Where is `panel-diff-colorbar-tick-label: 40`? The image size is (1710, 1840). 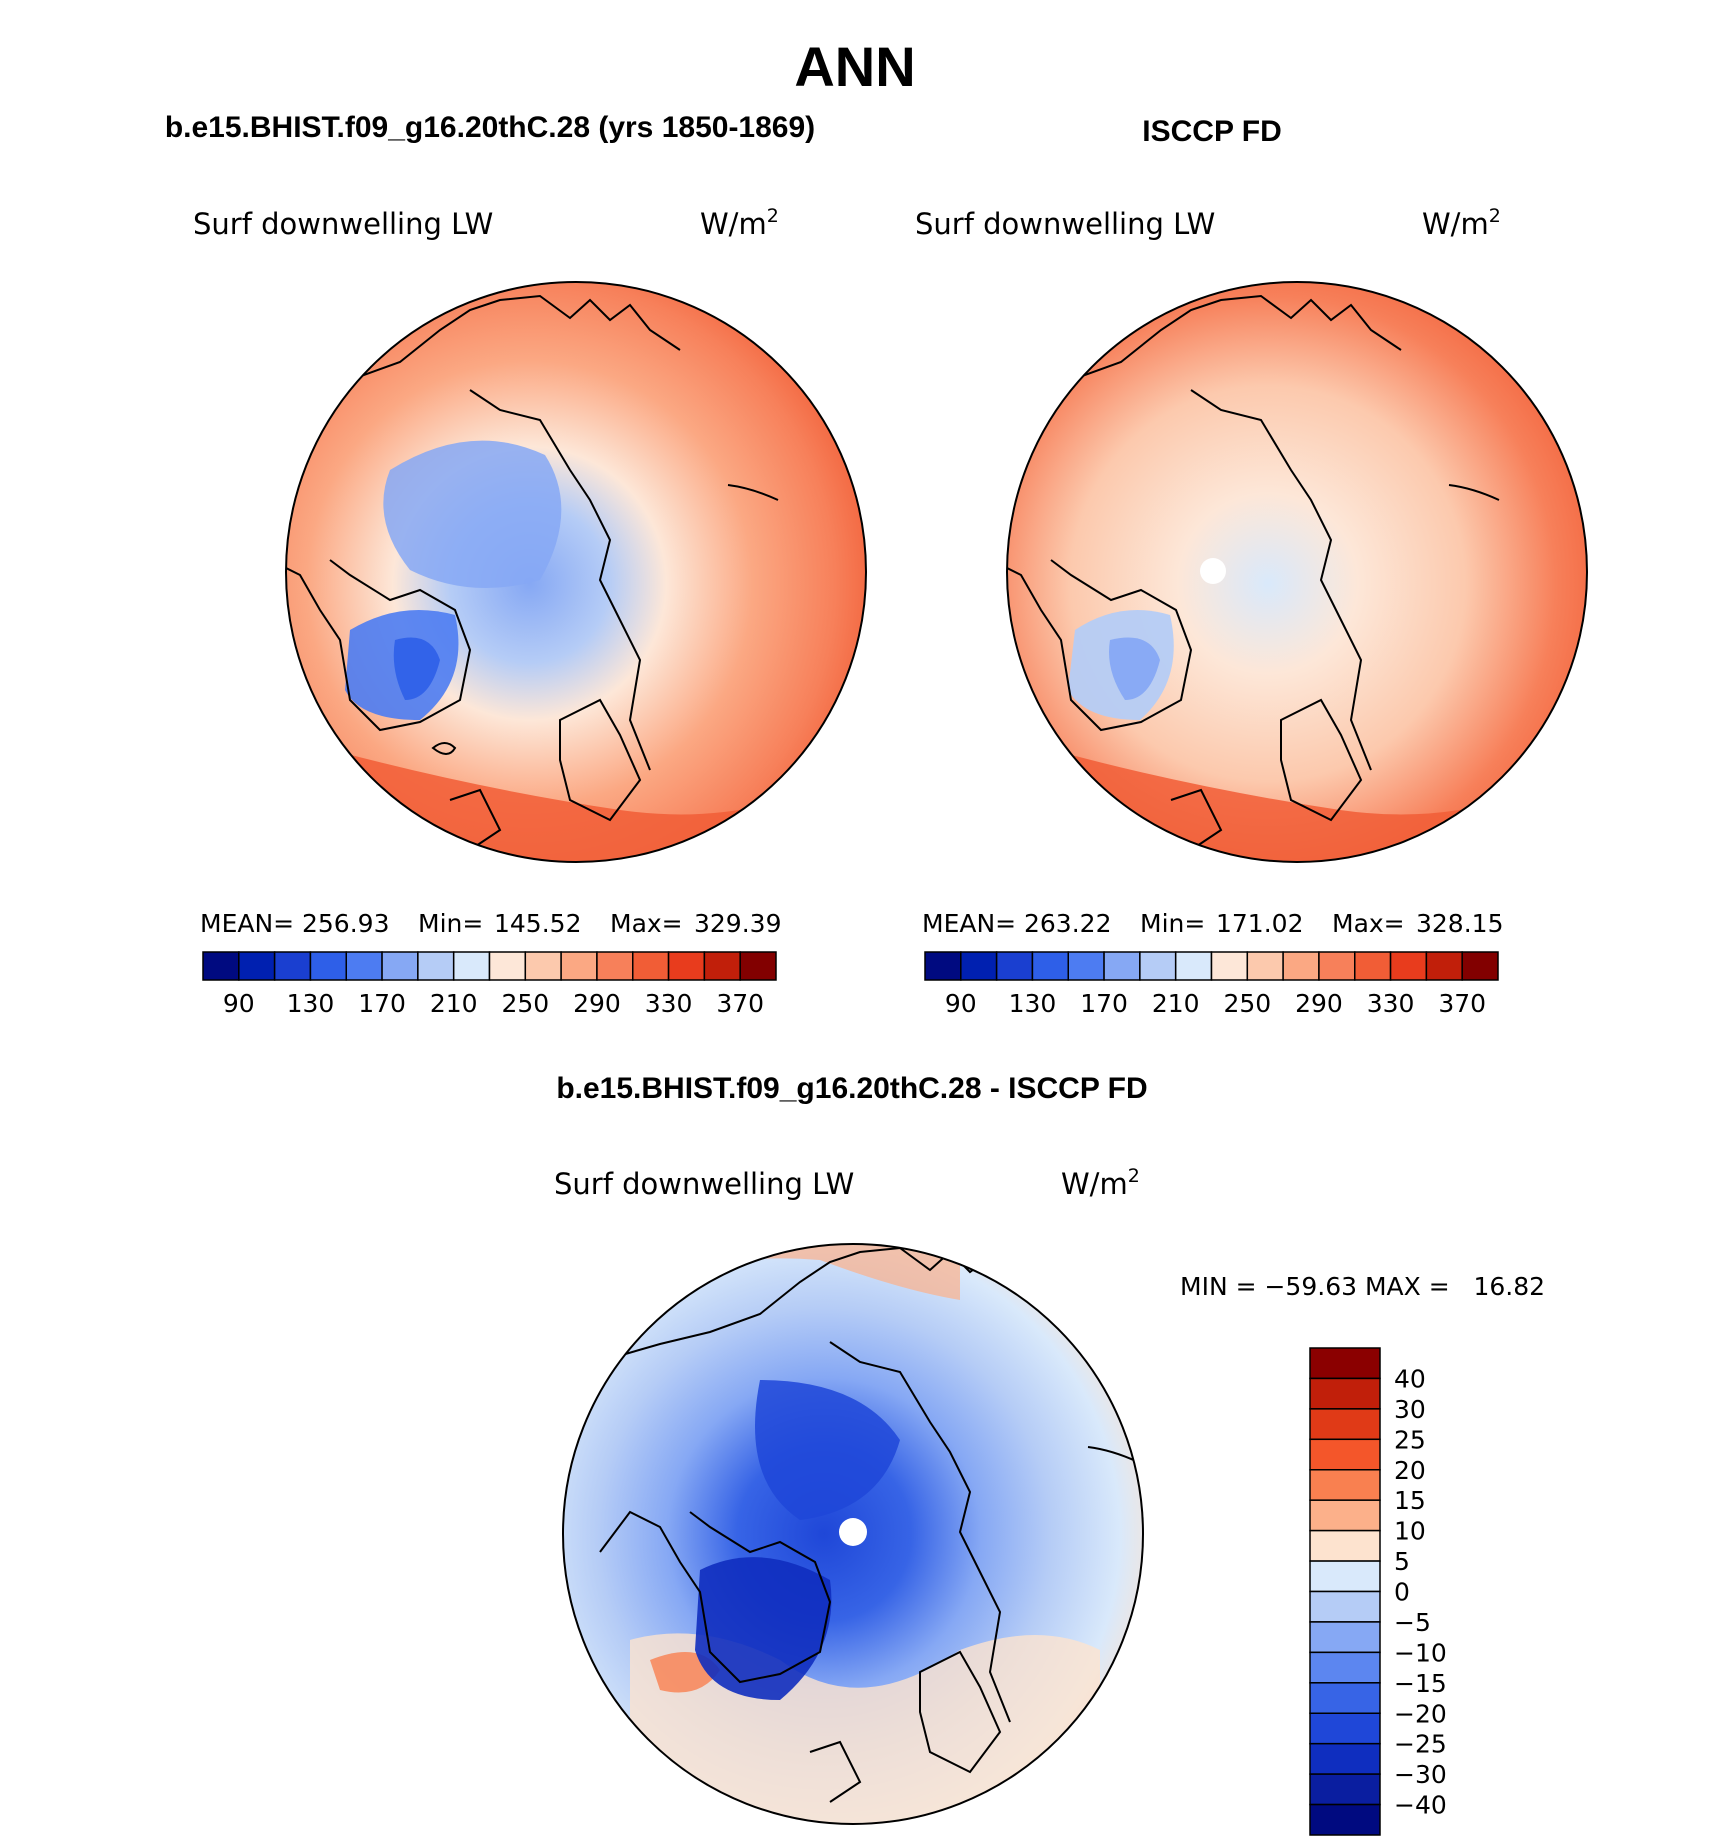 panel-diff-colorbar-tick-label: 40 is located at coordinates (1410, 1378).